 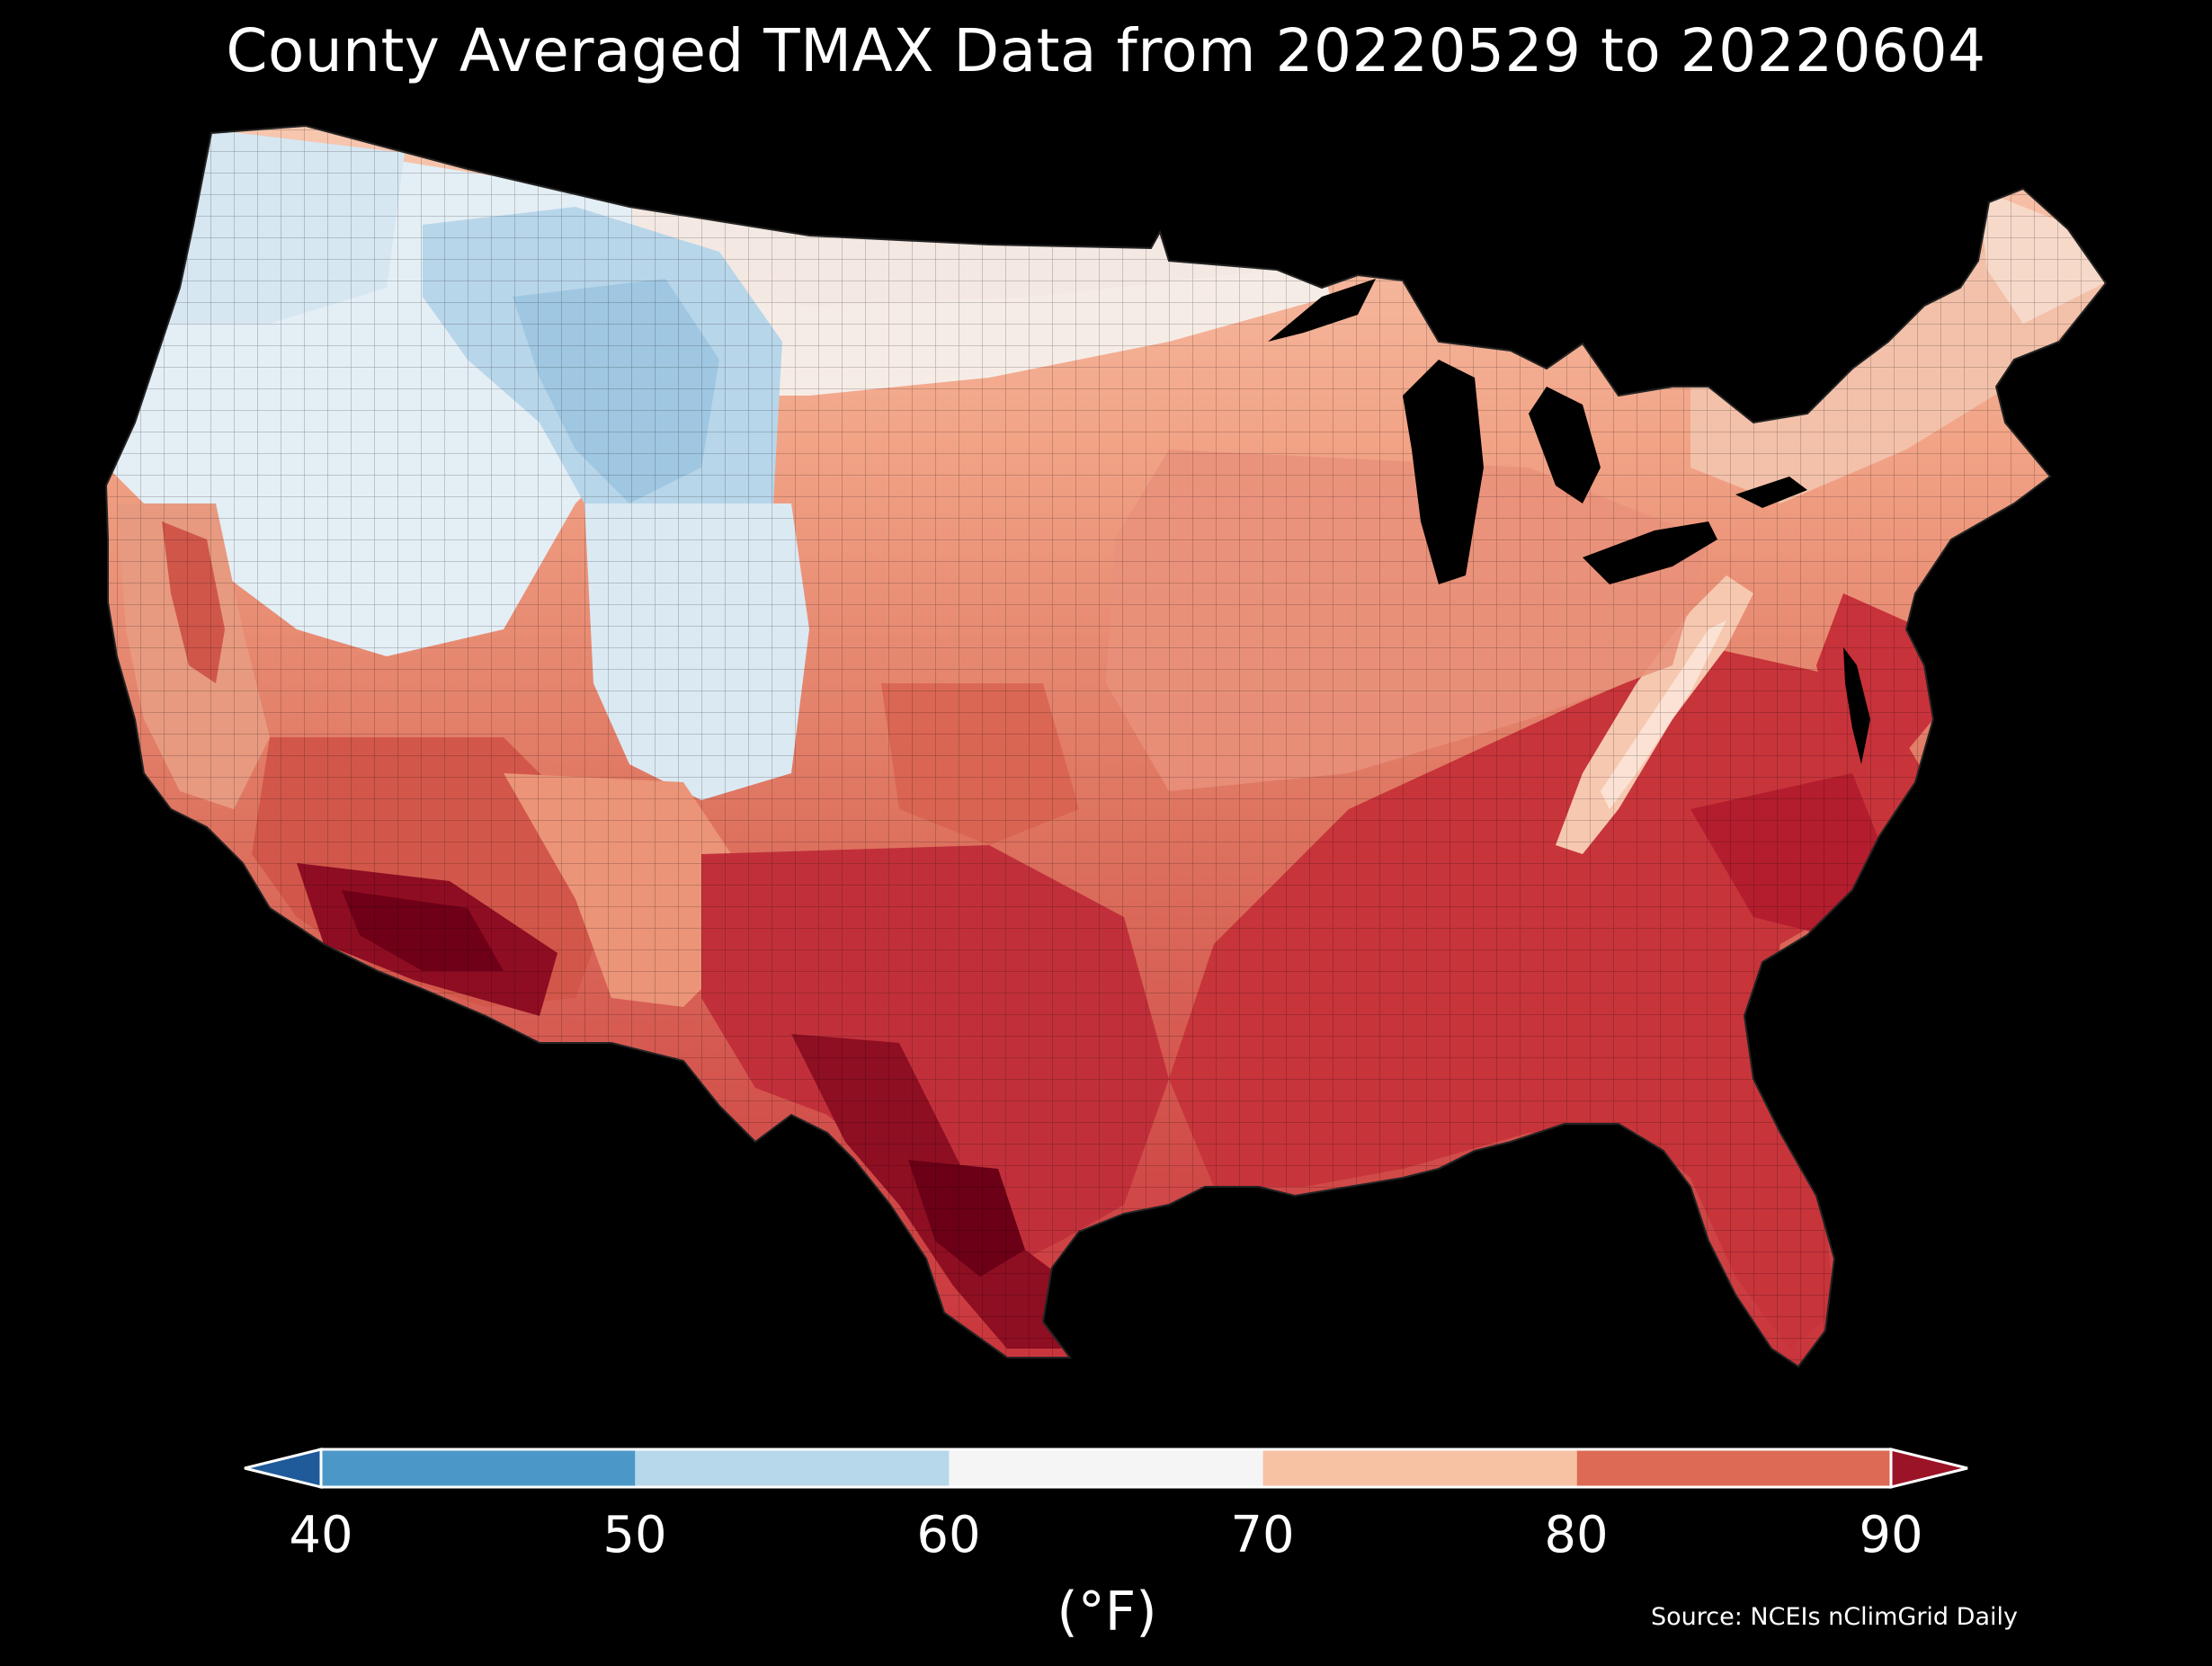 What do you see at coordinates (1834, 1617) in the screenshot?
I see `source-note: Source: NCEIs nClimGrid Daily` at bounding box center [1834, 1617].